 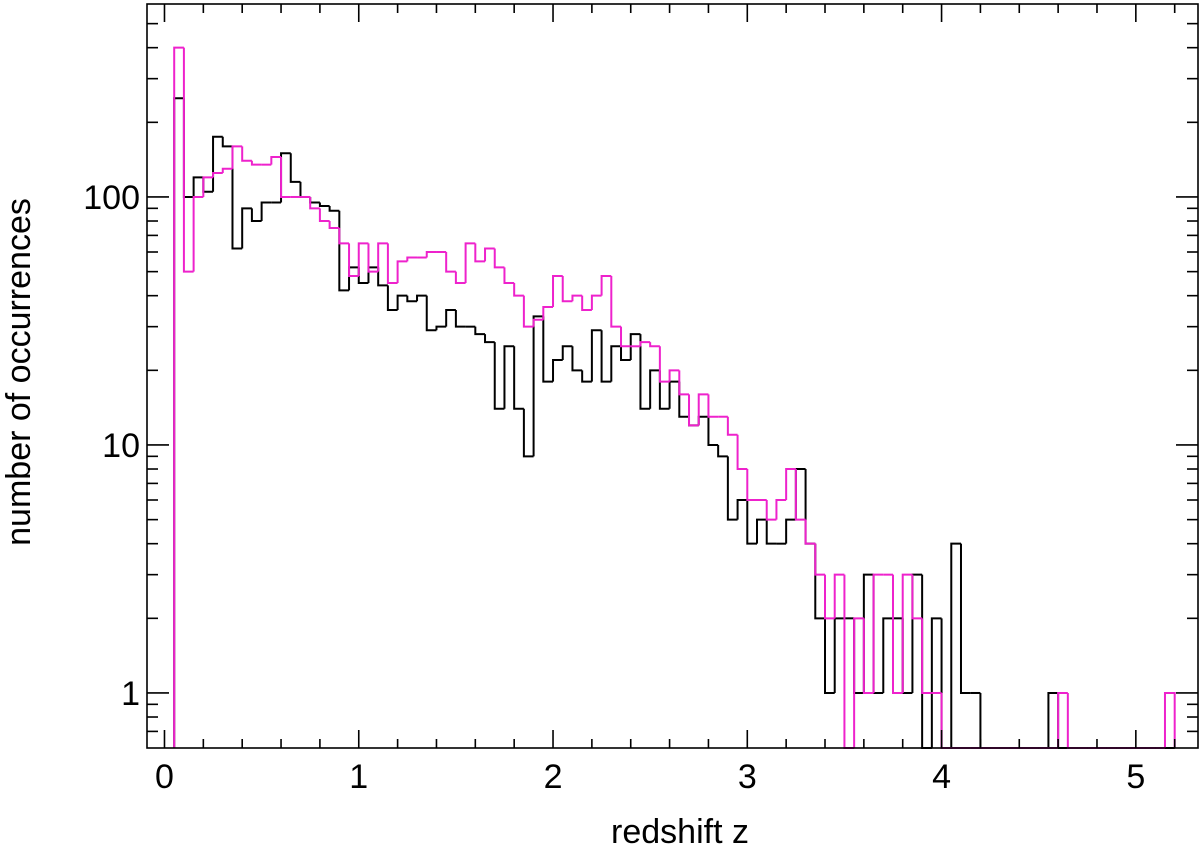 I want to click on x-tick-label: 3, so click(x=747, y=777).